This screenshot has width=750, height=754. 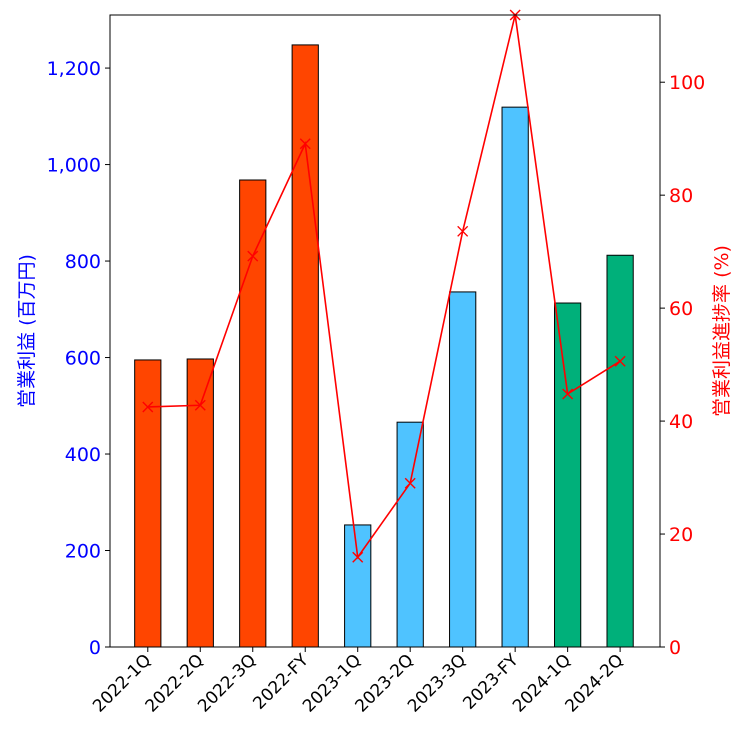 What do you see at coordinates (675, 648) in the screenshot?
I see `right-tick-label: 0` at bounding box center [675, 648].